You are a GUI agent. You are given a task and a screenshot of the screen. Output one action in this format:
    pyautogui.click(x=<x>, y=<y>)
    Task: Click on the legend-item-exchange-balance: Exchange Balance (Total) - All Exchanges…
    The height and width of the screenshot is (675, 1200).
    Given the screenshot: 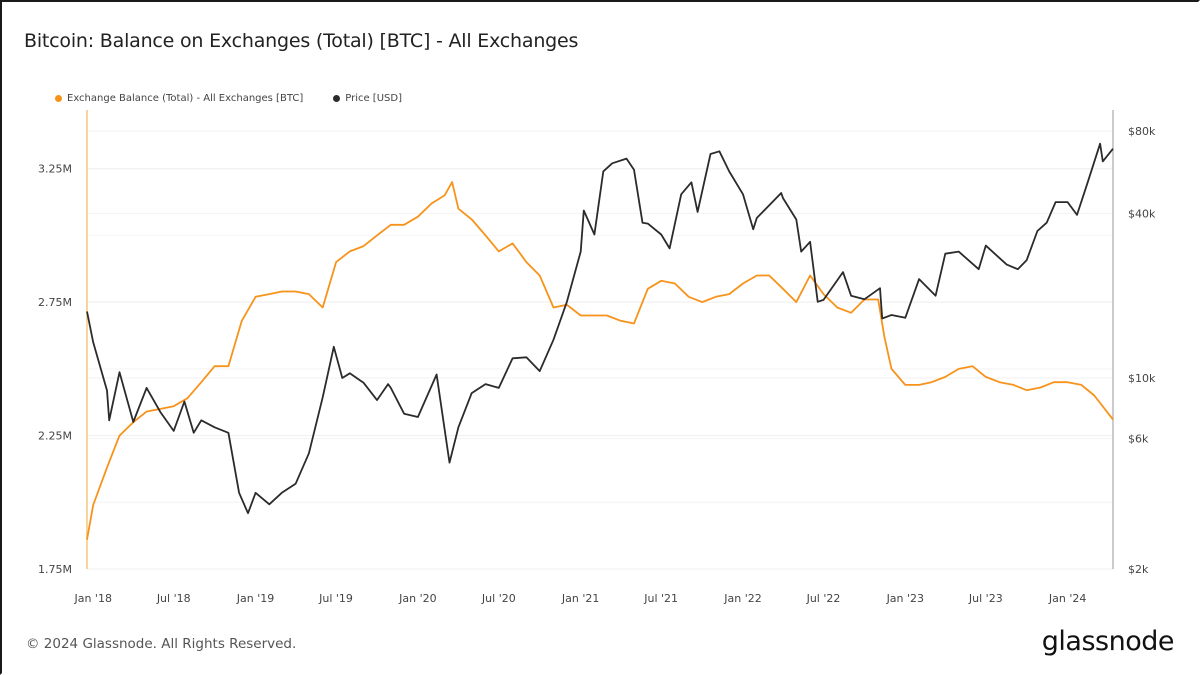 What is the action you would take?
    pyautogui.click(x=179, y=98)
    